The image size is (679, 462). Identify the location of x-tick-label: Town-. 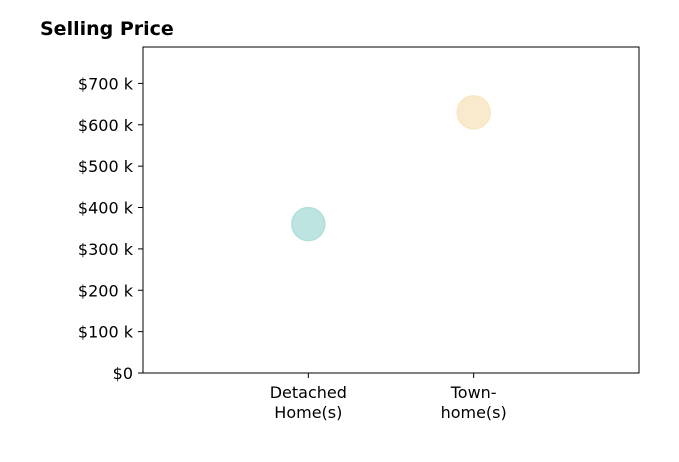
(473, 392).